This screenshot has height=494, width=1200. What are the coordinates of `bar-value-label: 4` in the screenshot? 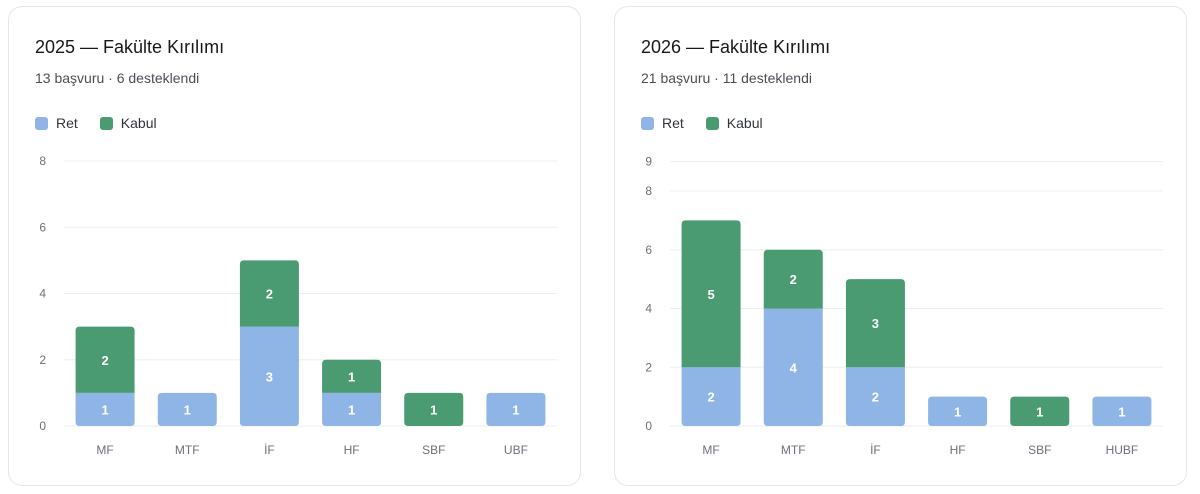 It's located at (794, 367).